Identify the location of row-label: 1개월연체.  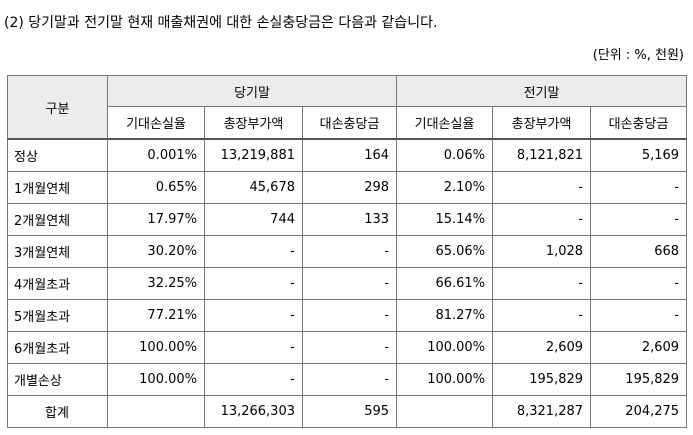
(57, 187).